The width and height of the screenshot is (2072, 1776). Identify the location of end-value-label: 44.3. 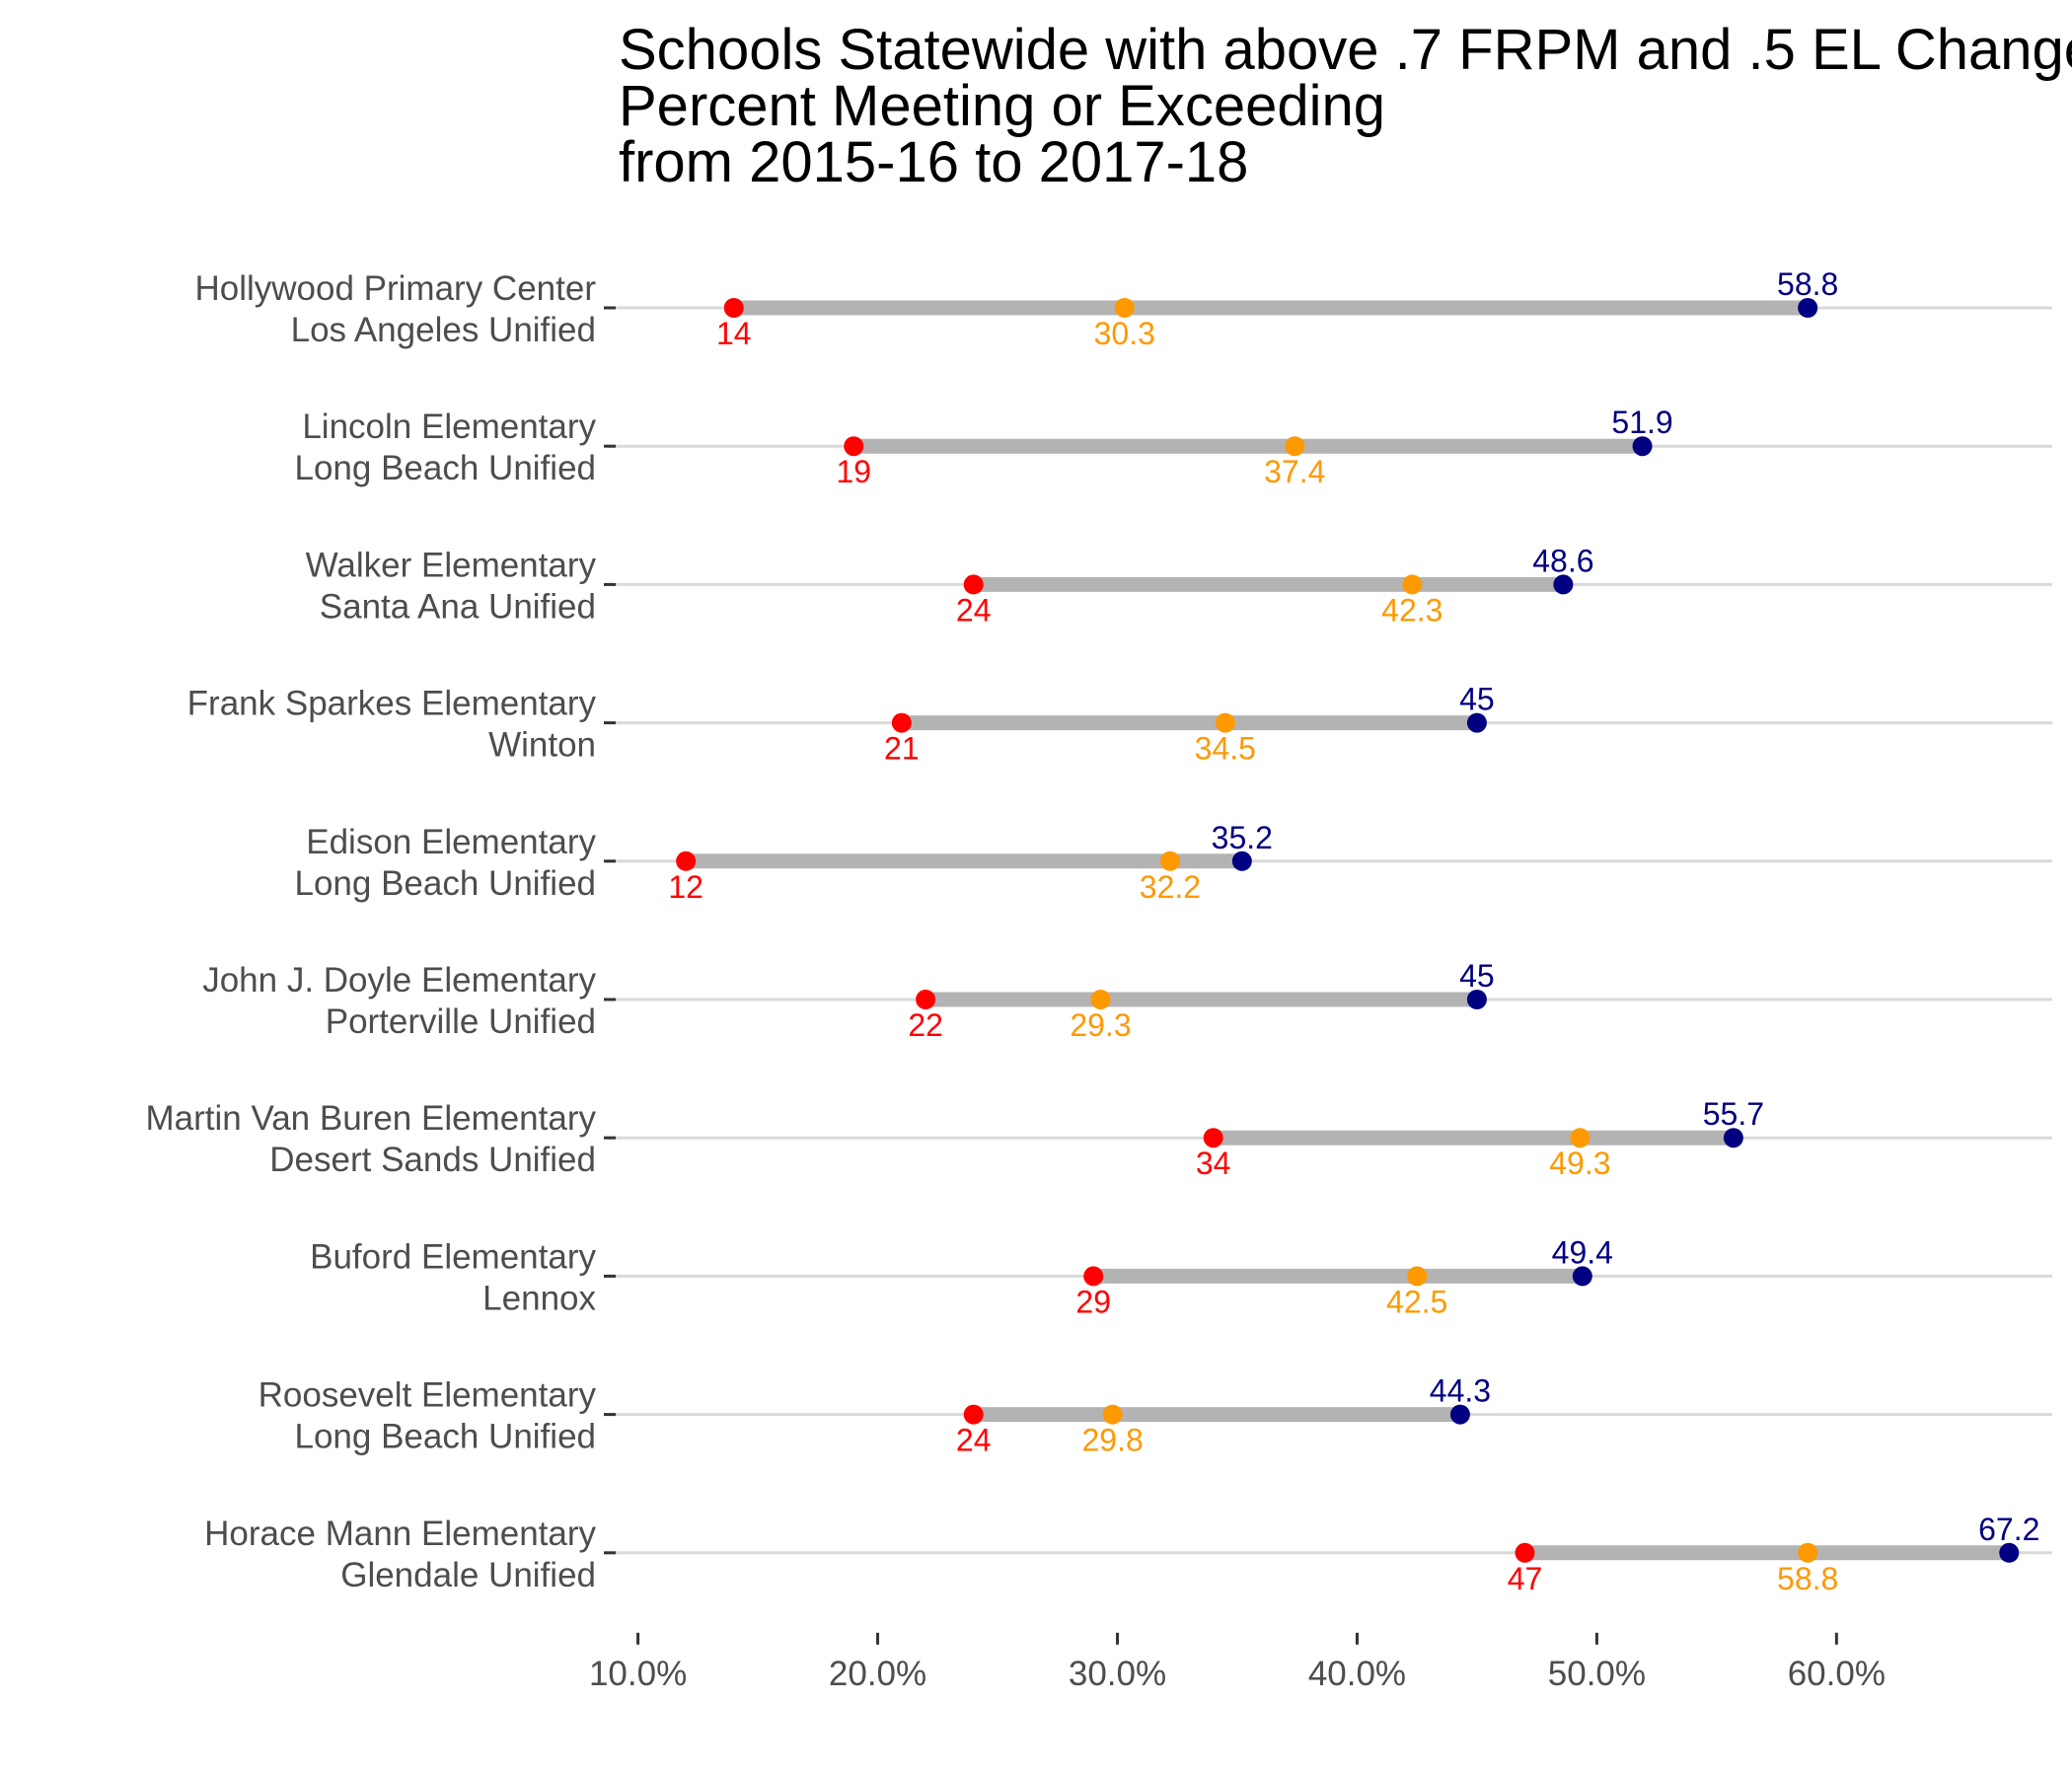
(1461, 1391).